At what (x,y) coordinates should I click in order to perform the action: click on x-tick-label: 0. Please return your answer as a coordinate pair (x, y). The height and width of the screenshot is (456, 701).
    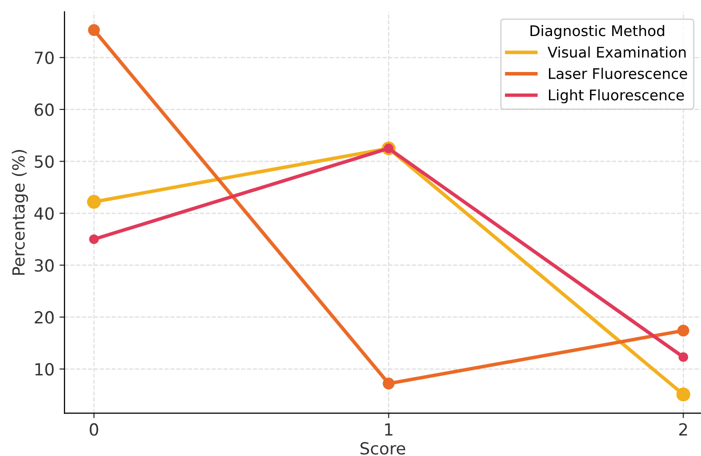
    Looking at the image, I should click on (94, 429).